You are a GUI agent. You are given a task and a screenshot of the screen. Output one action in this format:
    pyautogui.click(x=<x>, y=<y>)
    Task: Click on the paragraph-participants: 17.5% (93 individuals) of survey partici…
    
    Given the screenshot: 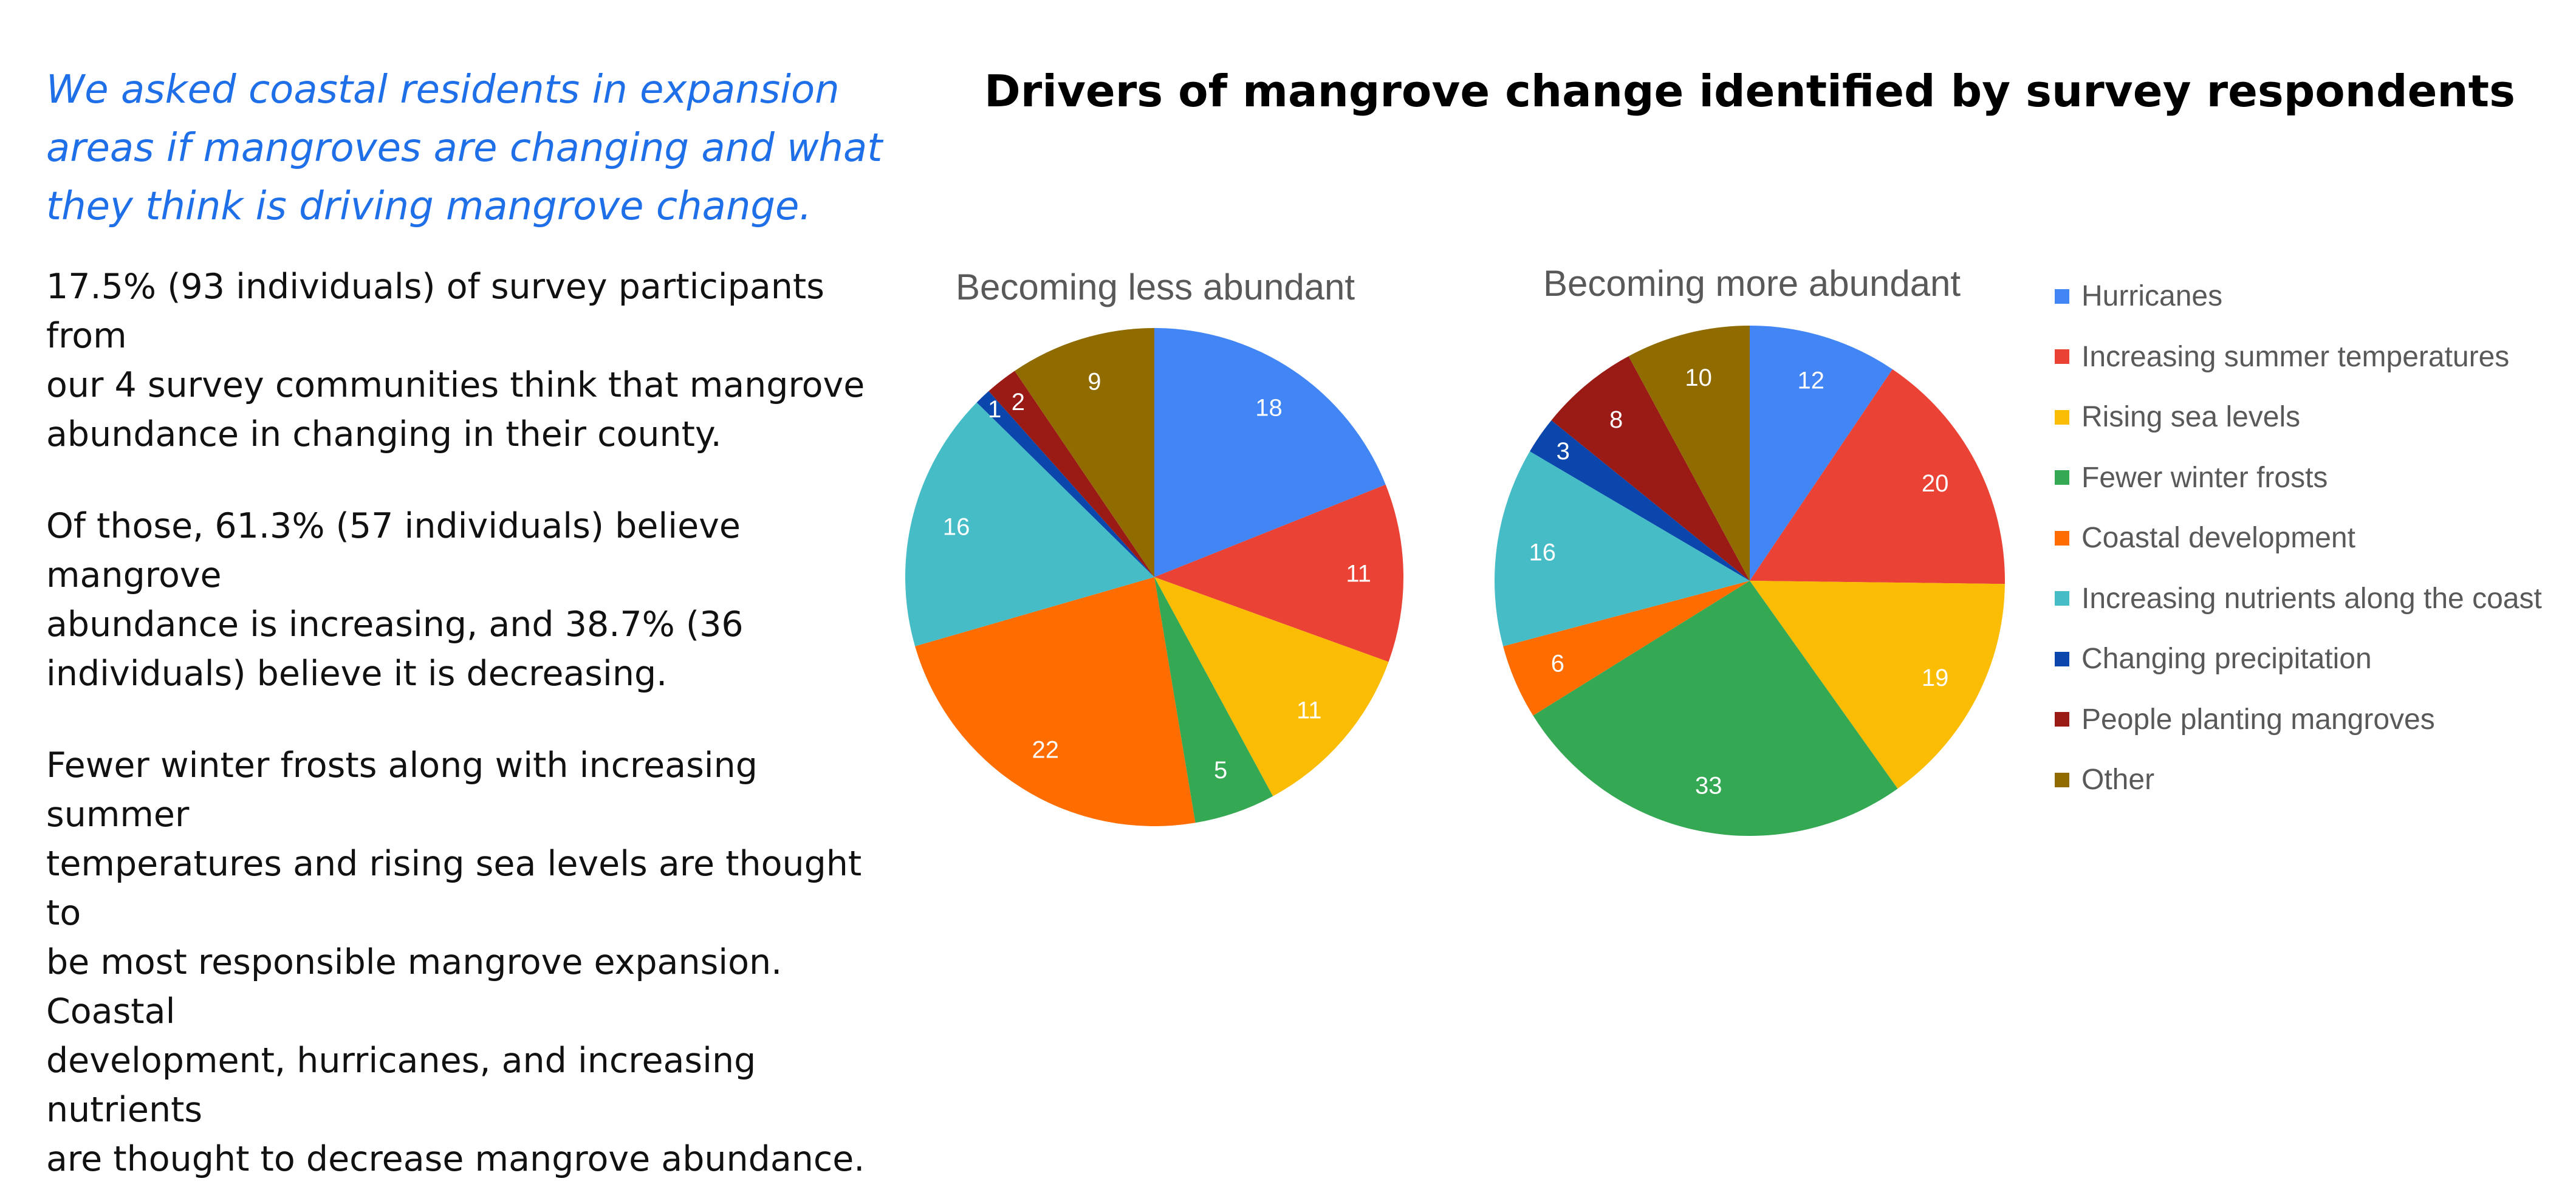 What is the action you would take?
    pyautogui.click(x=455, y=360)
    